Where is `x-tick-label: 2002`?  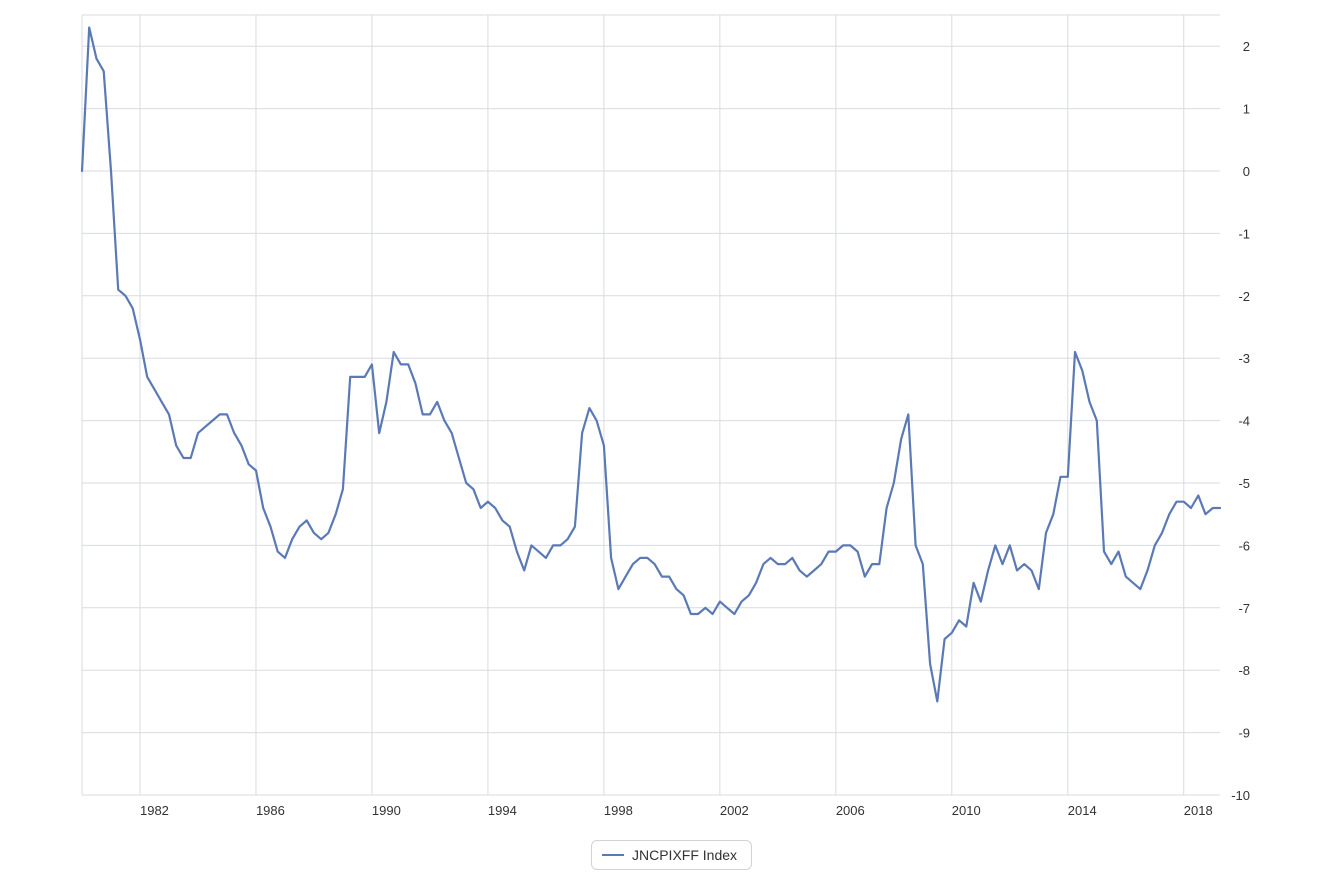
x-tick-label: 2002 is located at coordinates (734, 810).